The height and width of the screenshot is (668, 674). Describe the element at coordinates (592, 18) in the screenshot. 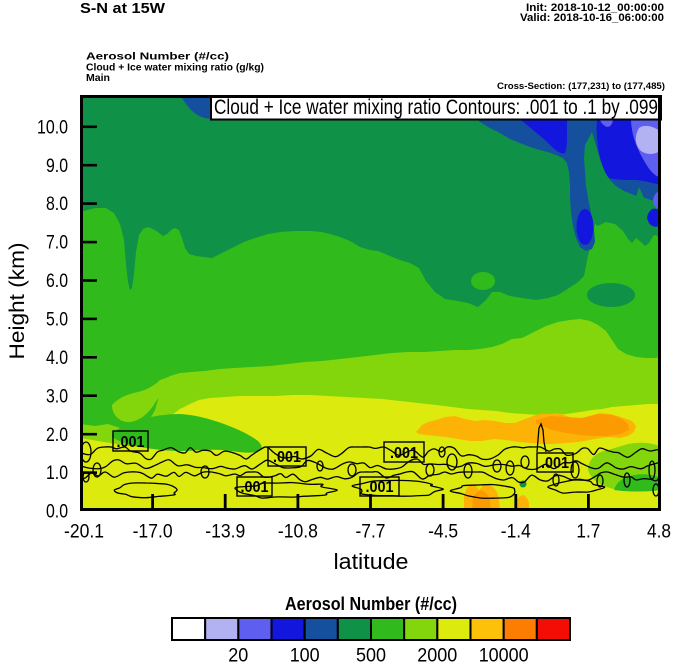

I see `svg-text: Valid: 2018-10-16_06:00:00` at that location.